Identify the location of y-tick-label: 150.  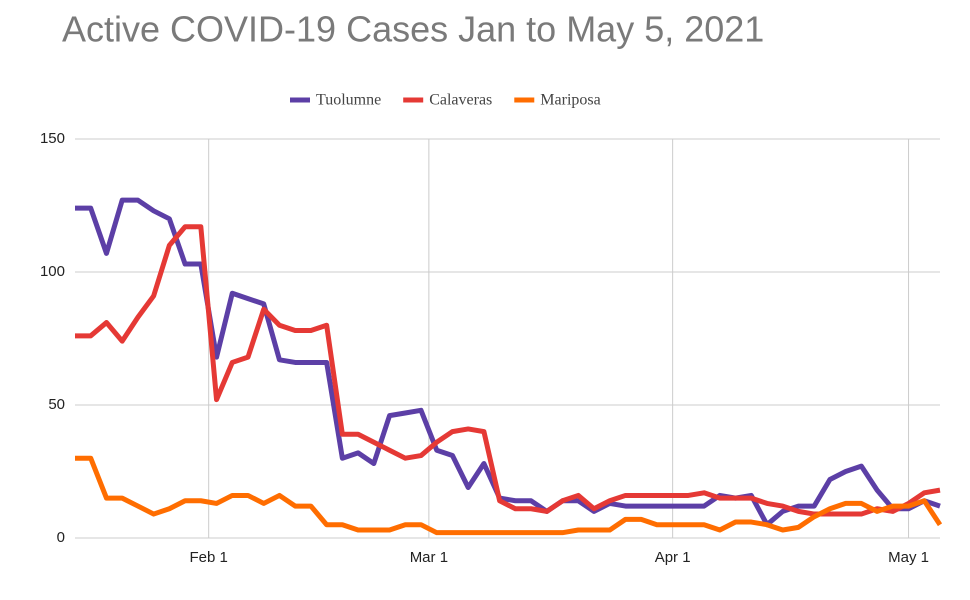
(52, 138).